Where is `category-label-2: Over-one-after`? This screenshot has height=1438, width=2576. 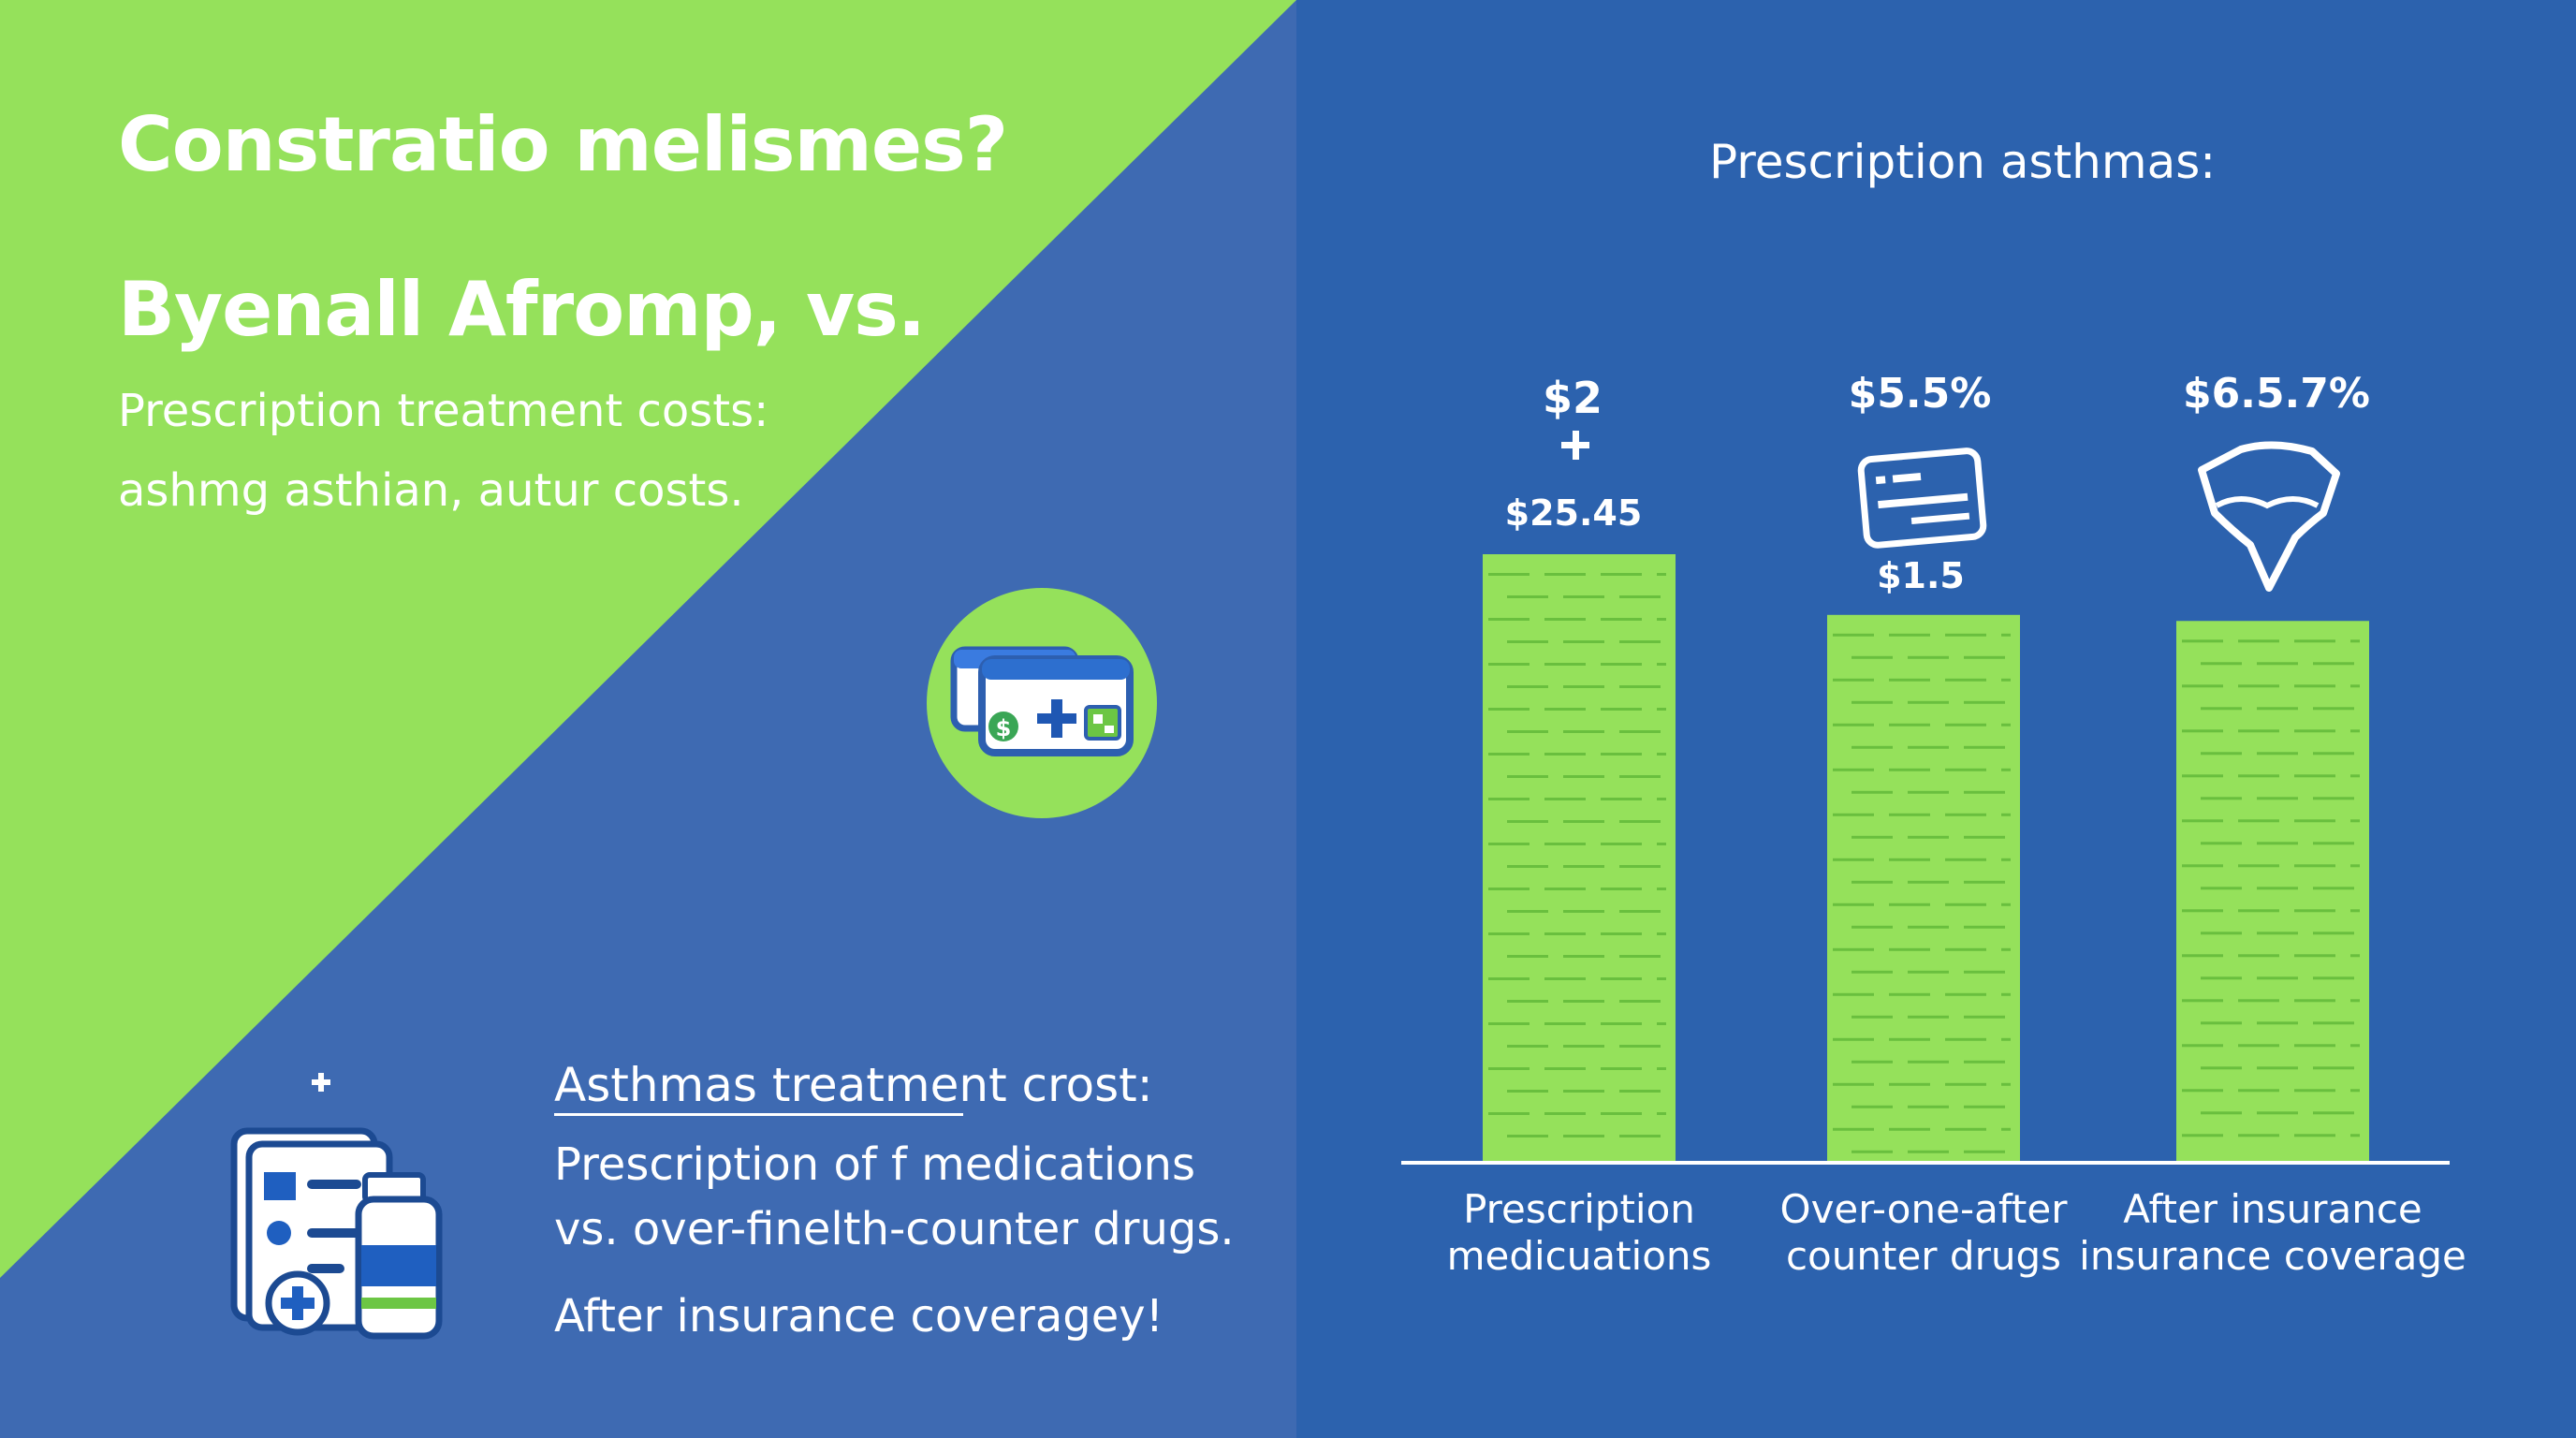
category-label-2: Over-one-after is located at coordinates (1924, 1209).